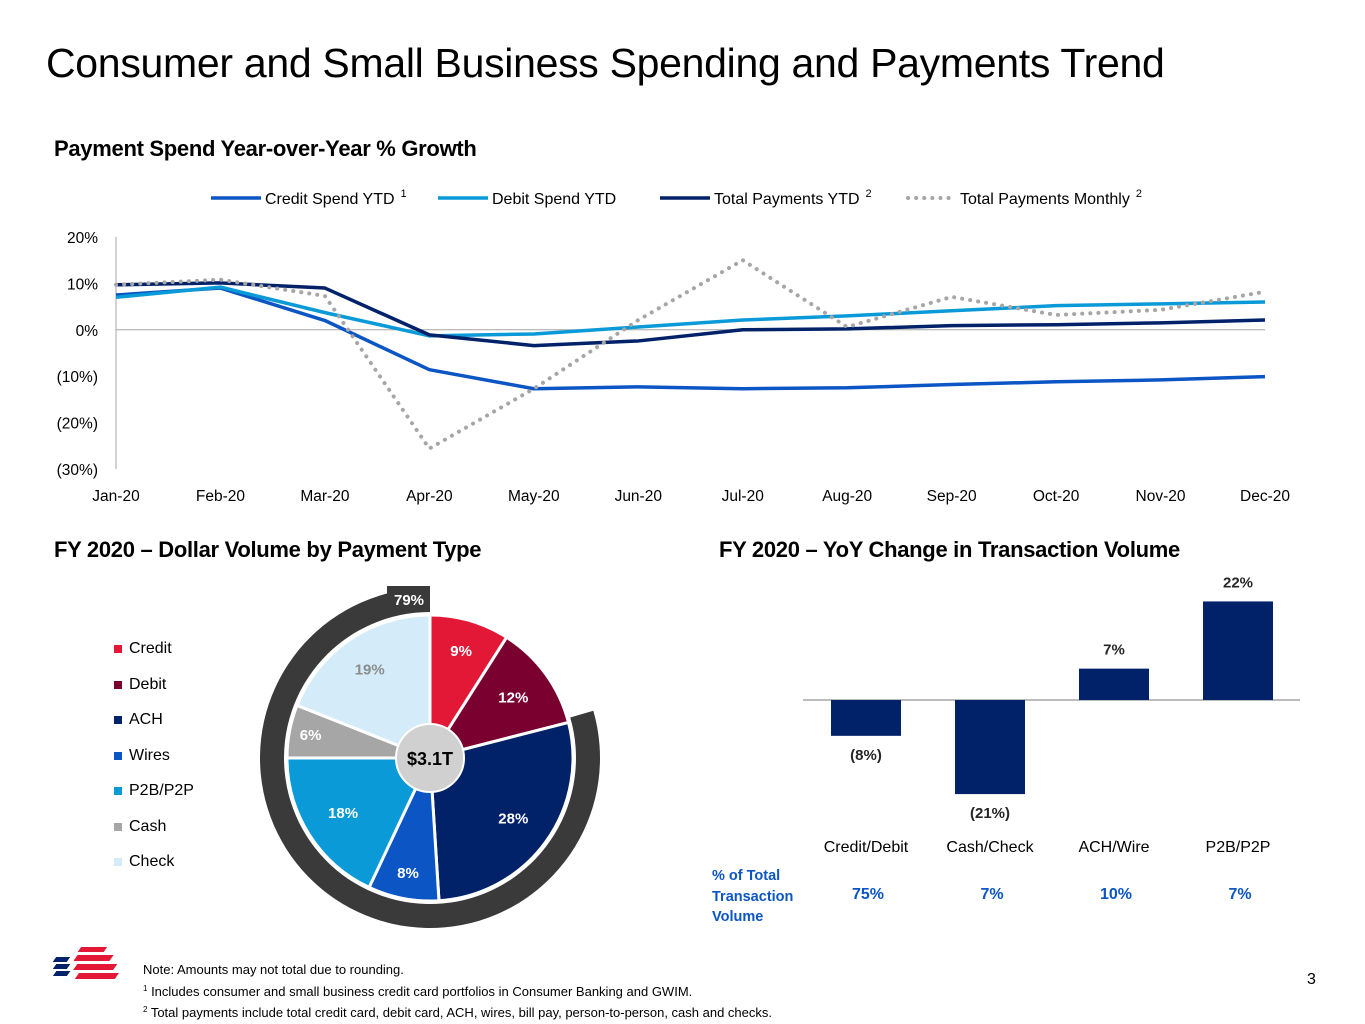  What do you see at coordinates (152, 861) in the screenshot?
I see `legend-label: Check` at bounding box center [152, 861].